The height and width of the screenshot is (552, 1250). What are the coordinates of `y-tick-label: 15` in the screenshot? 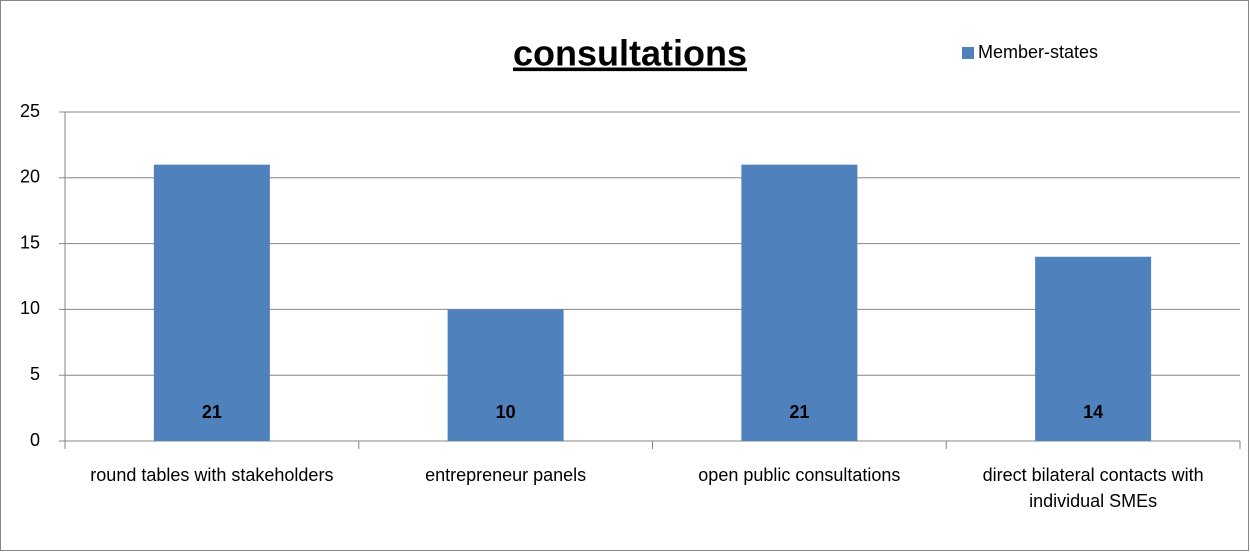 It's located at (30, 242).